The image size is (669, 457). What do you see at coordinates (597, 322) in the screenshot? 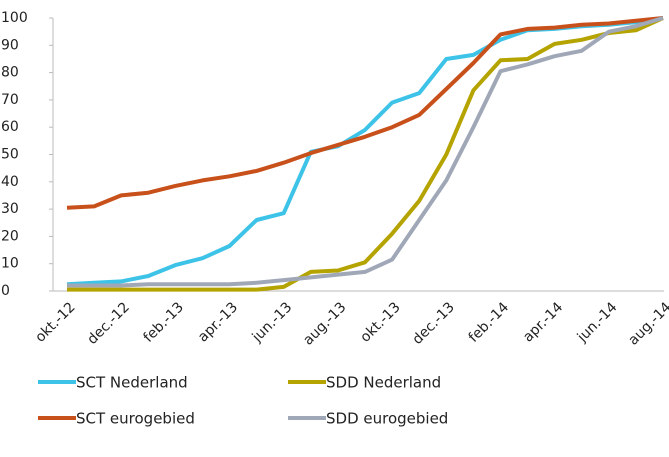
I see `x-tick-label: jun.-14` at bounding box center [597, 322].